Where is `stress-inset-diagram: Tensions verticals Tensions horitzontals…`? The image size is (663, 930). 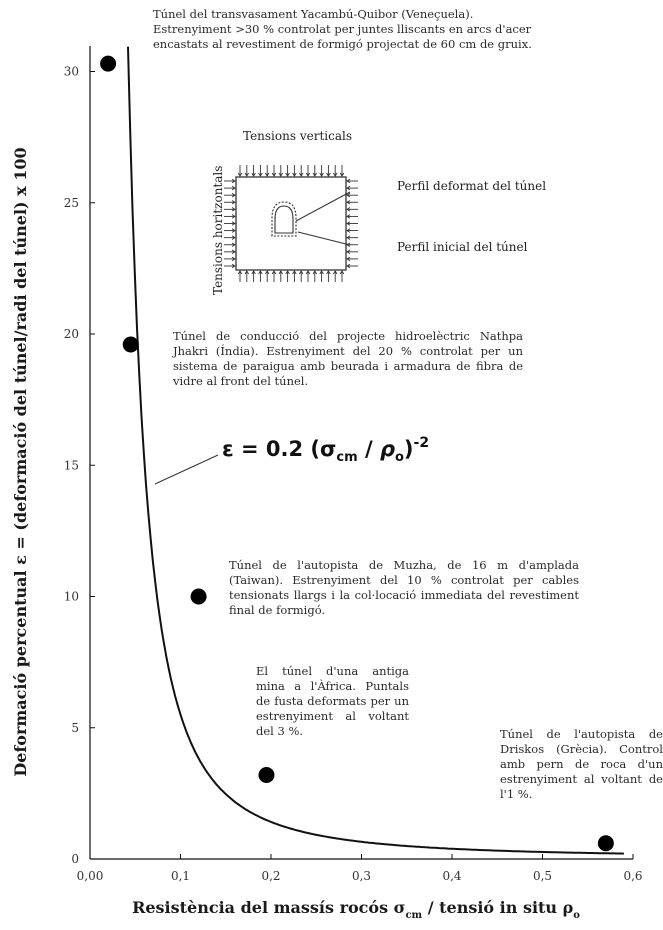
stress-inset-diagram: Tensions verticals Tensions horitzontals… is located at coordinates (378, 212).